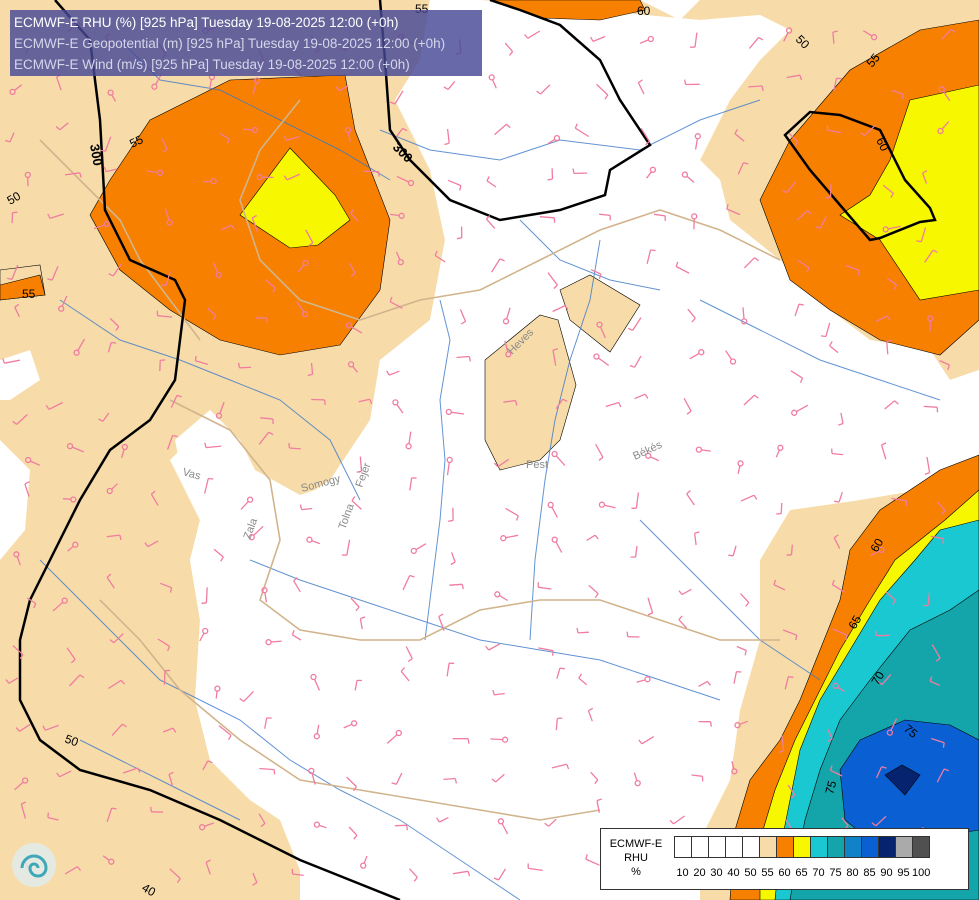  I want to click on legend-tick-label: 100, so click(921, 873).